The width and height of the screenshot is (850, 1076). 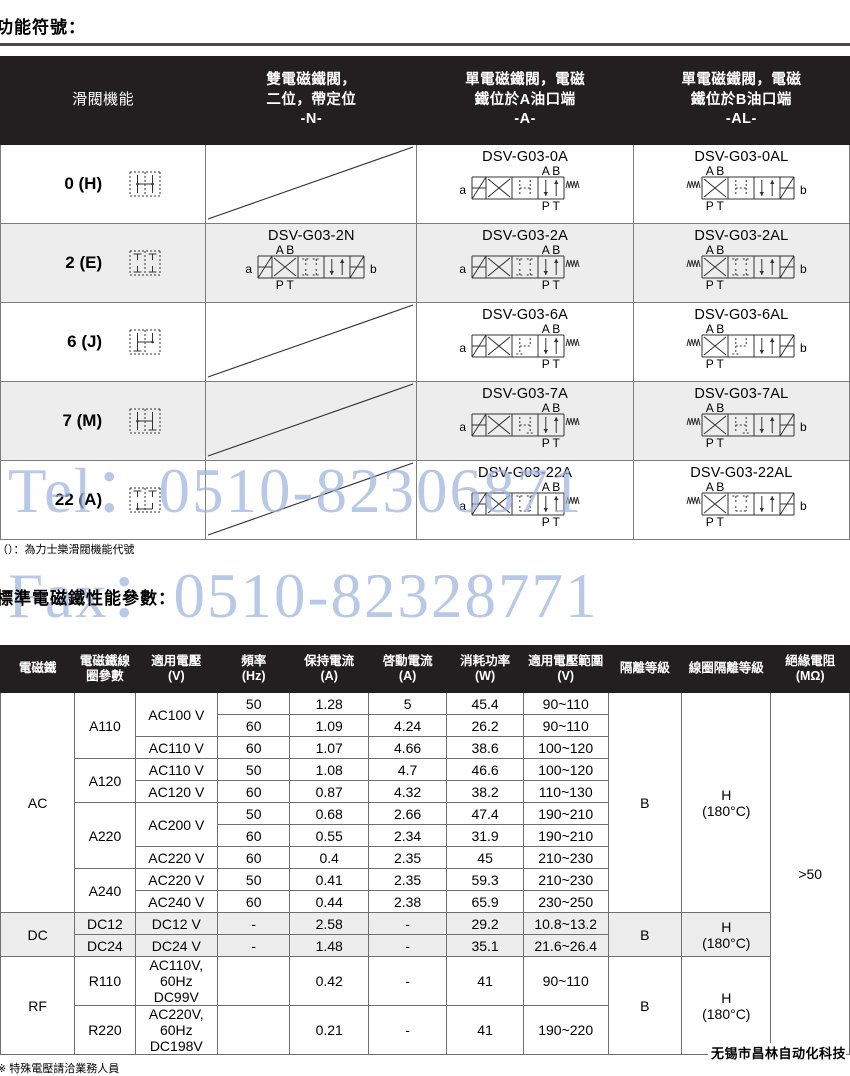 I want to click on header-line1: 適用電壓, so click(x=176, y=660).